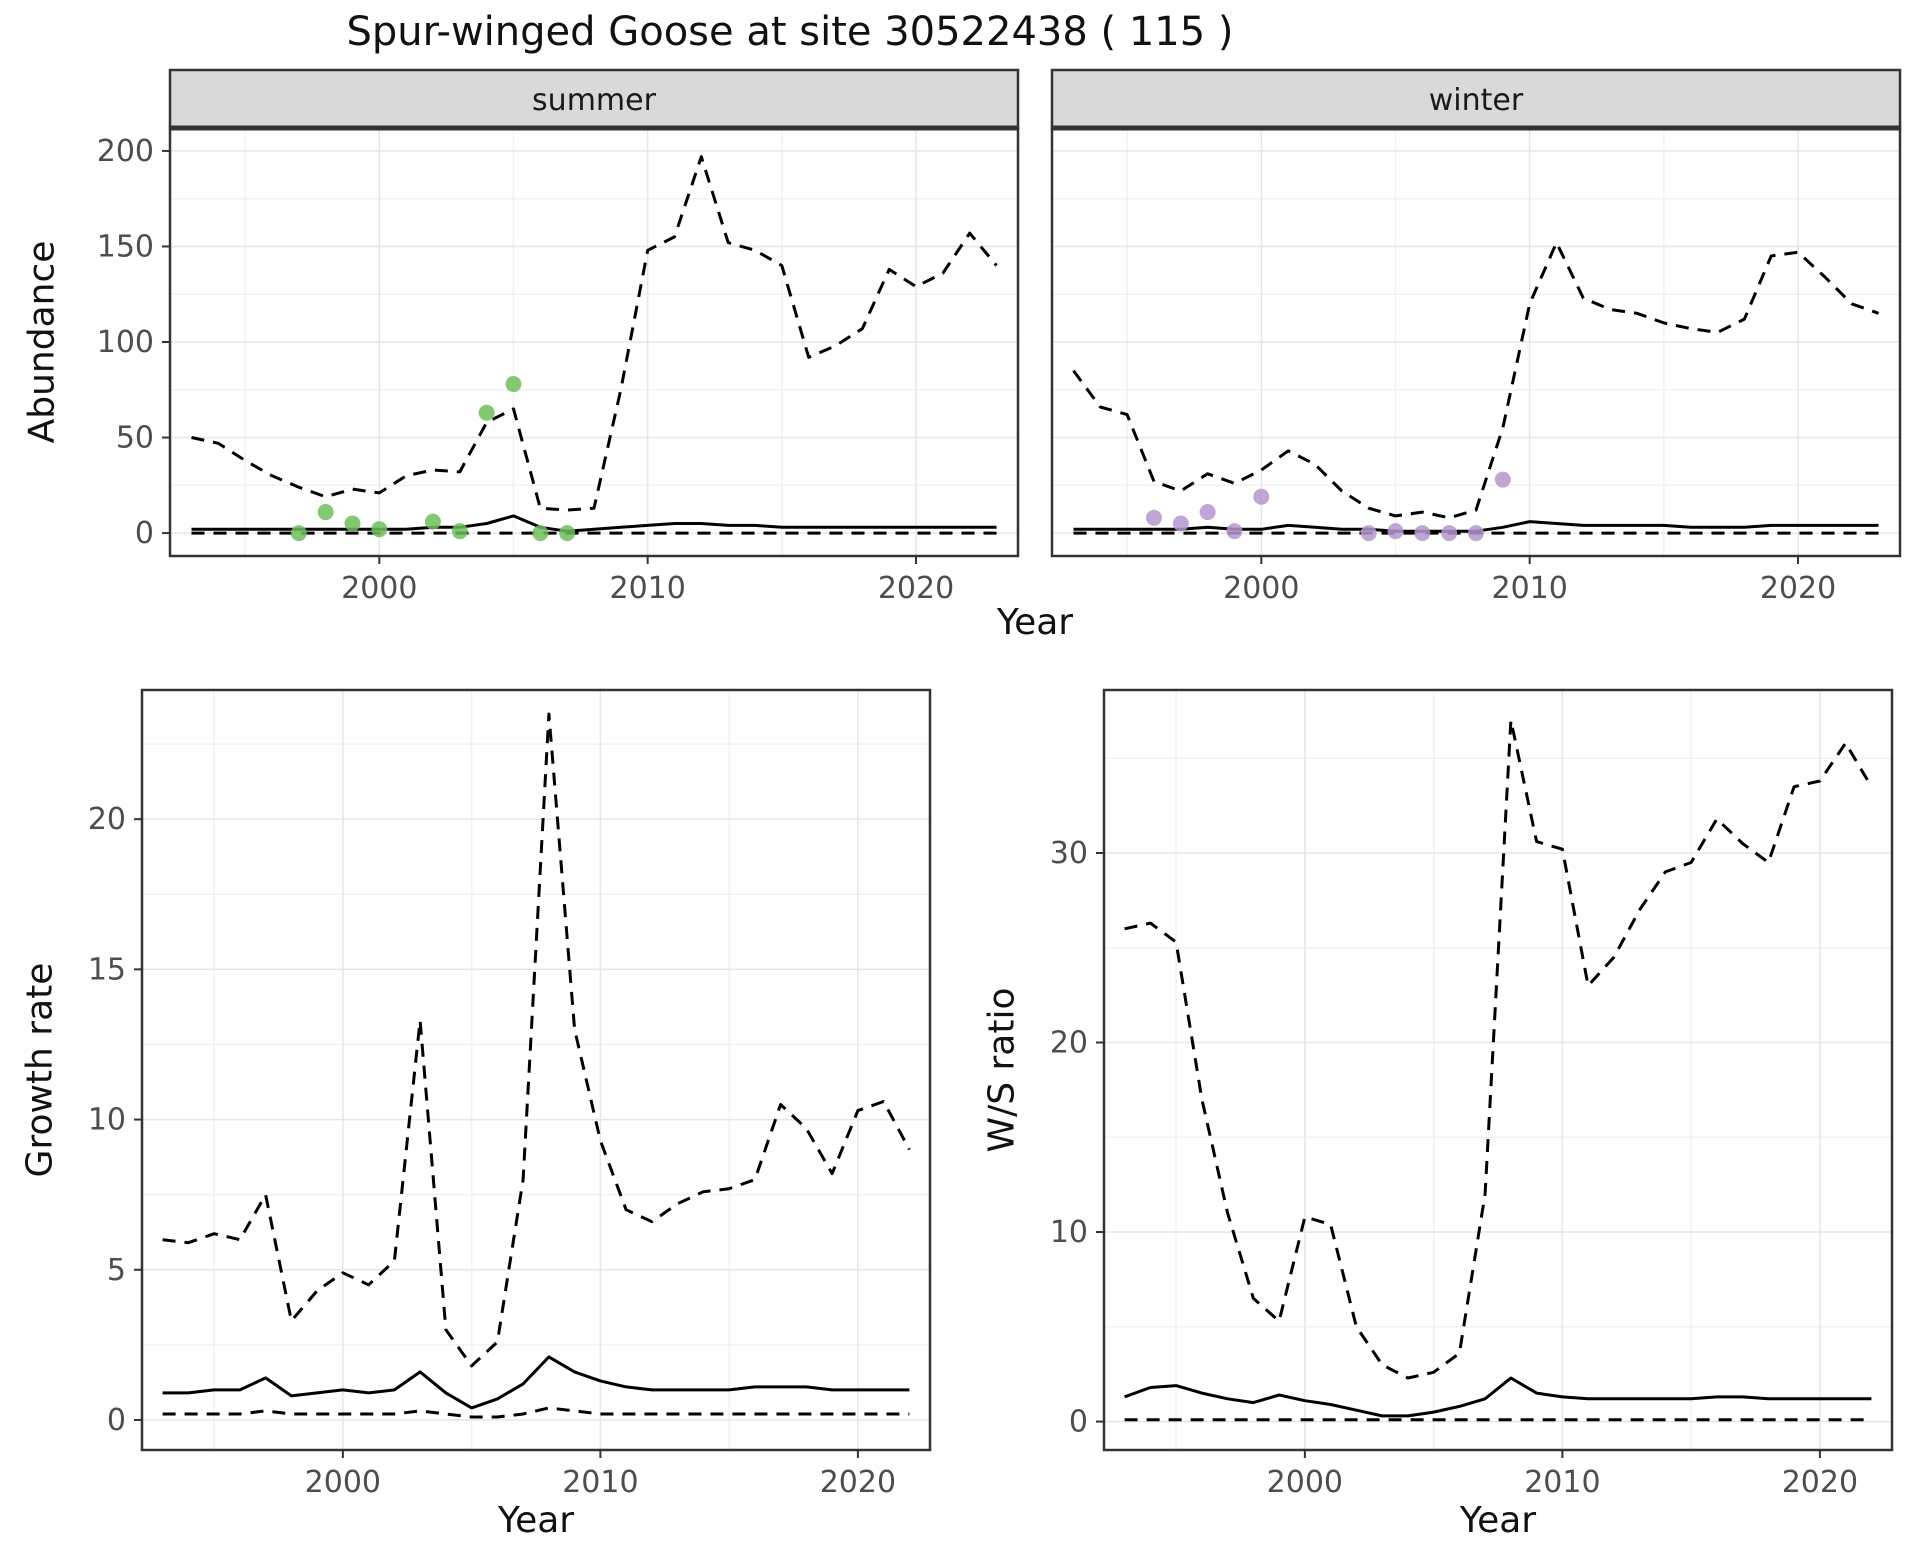  What do you see at coordinates (125, 342) in the screenshot?
I see `y-tick-label: 100` at bounding box center [125, 342].